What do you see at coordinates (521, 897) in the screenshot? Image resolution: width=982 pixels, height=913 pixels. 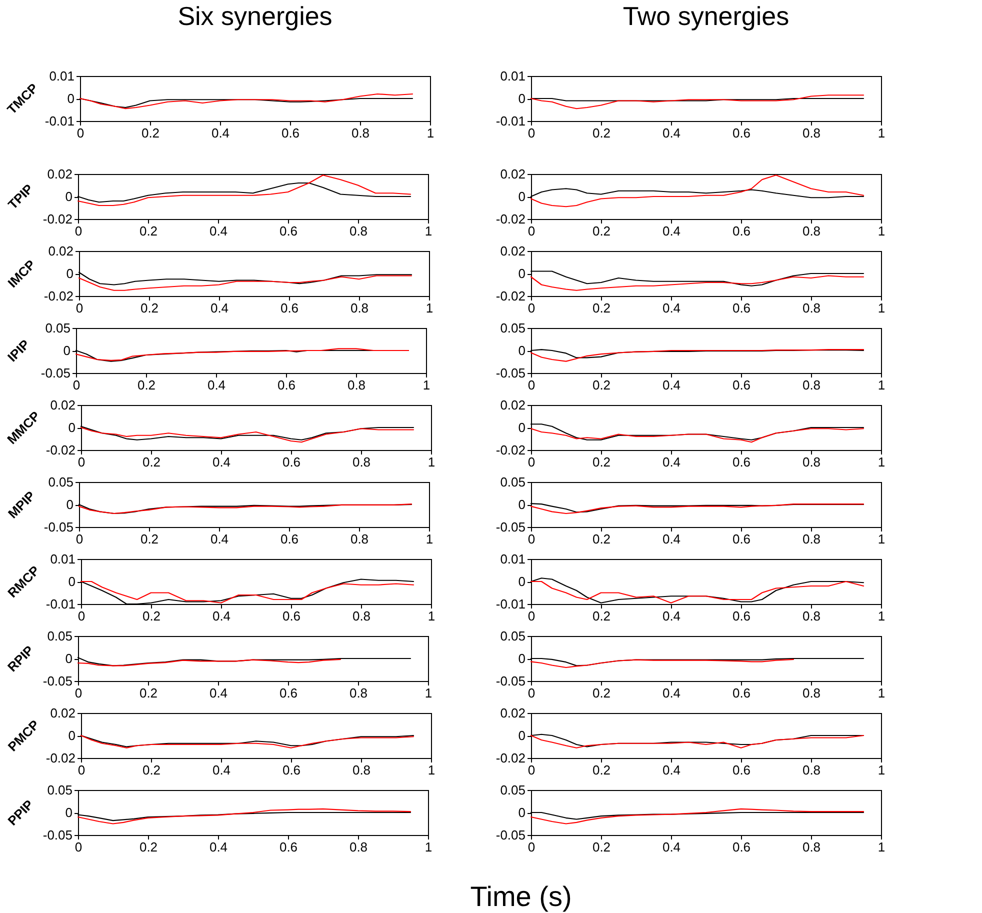 I see `text: Time (s)` at bounding box center [521, 897].